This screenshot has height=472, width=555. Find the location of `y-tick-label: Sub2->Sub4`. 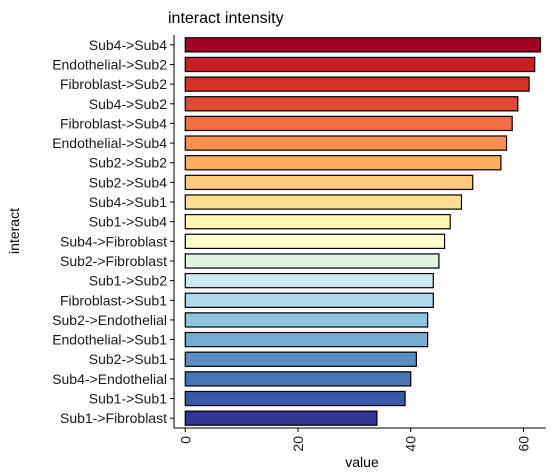

y-tick-label: Sub2->Sub4 is located at coordinates (128, 182).